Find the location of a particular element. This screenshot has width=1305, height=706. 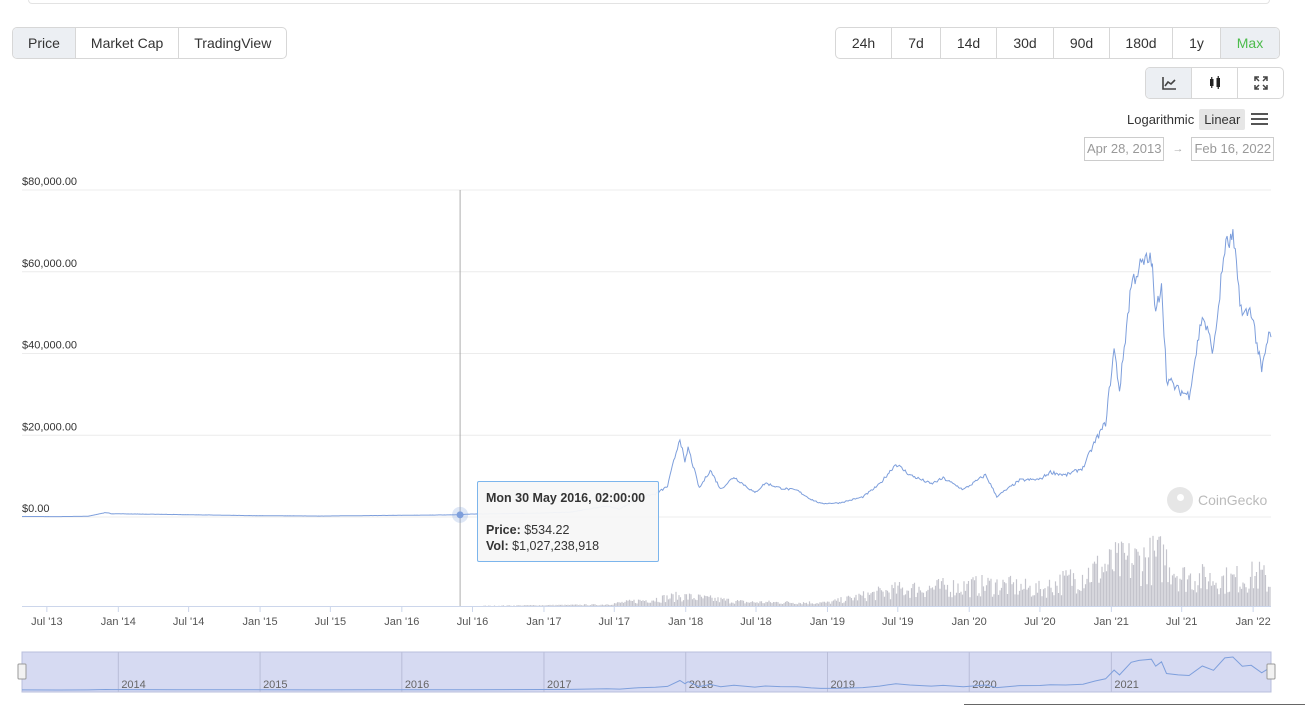

navigator-selection is located at coordinates (646, 672).